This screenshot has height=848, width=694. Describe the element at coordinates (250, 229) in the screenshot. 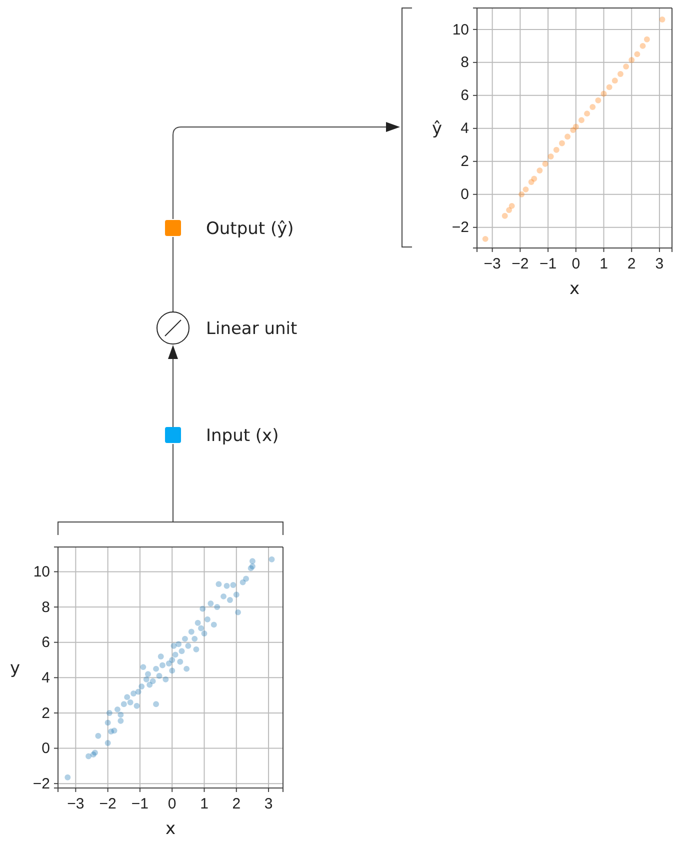

I see `text: Output (ŷ)` at that location.